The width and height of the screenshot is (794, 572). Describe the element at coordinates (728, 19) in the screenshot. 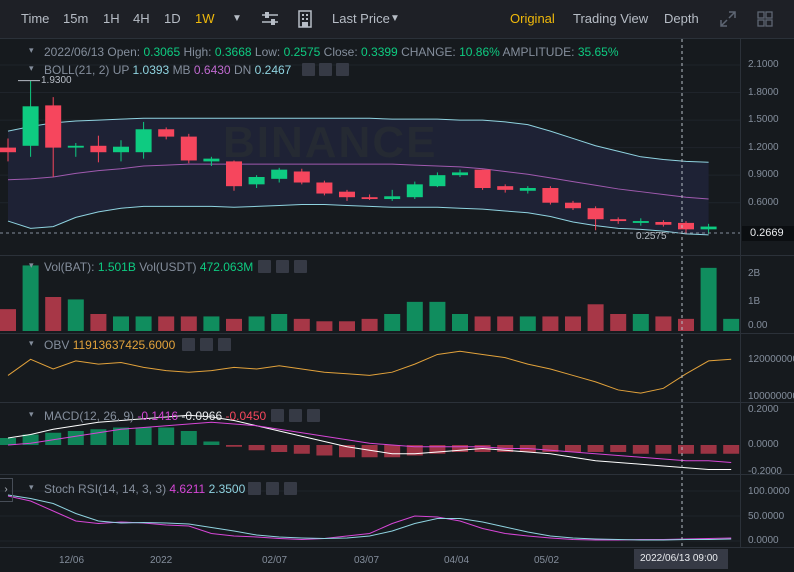

I see `expand-icon` at that location.